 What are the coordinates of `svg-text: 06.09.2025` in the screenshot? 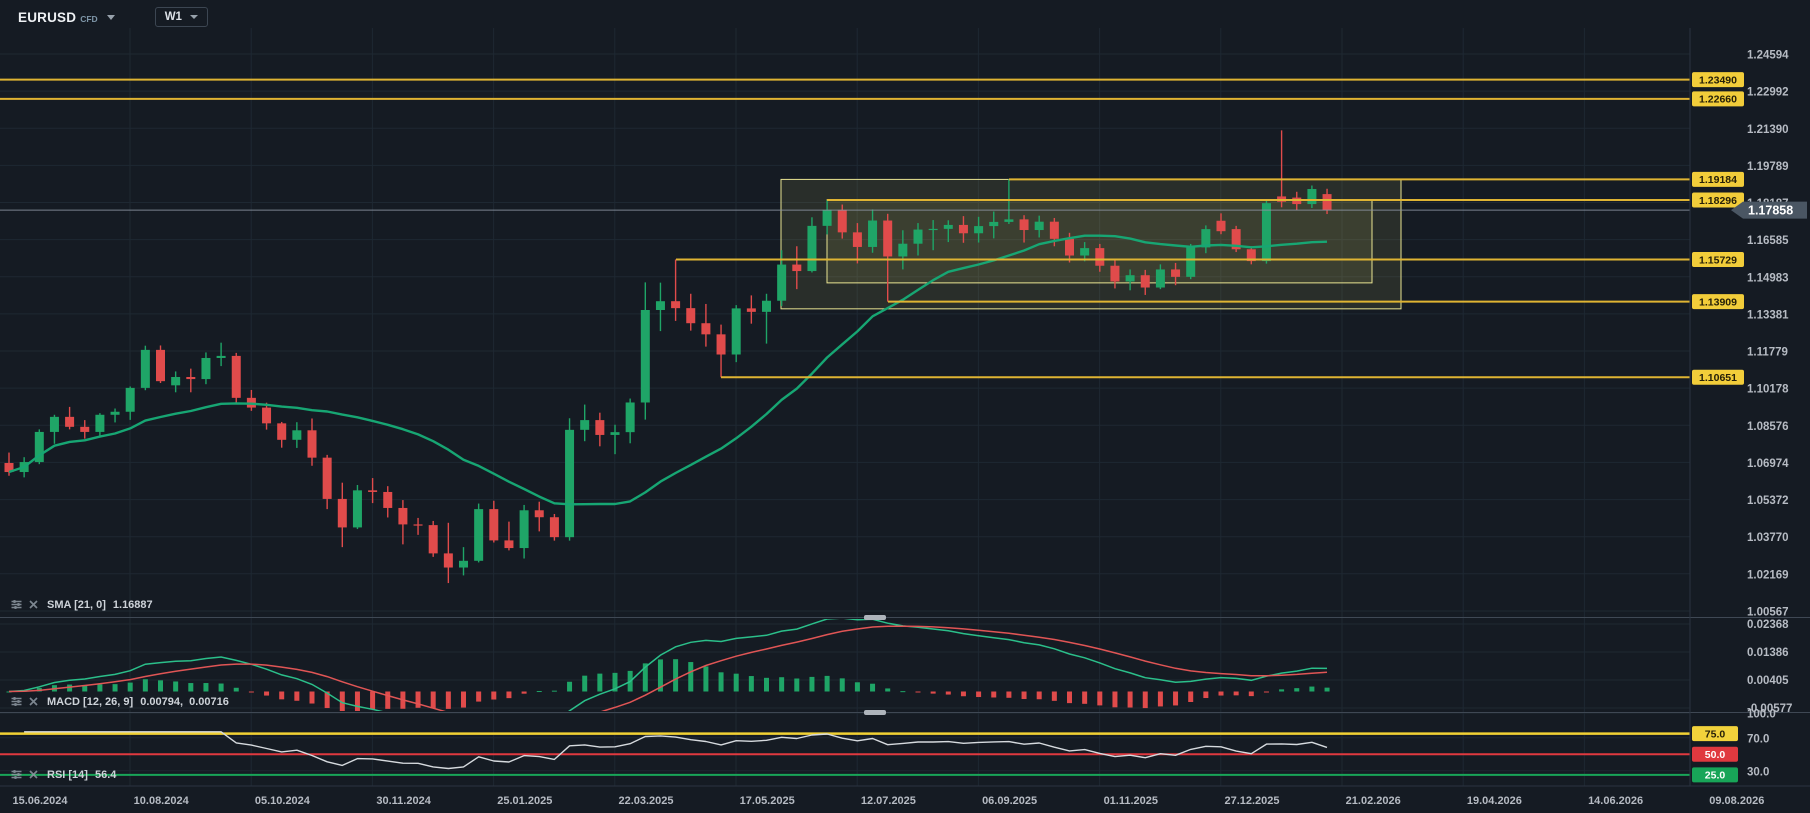 It's located at (1009, 801).